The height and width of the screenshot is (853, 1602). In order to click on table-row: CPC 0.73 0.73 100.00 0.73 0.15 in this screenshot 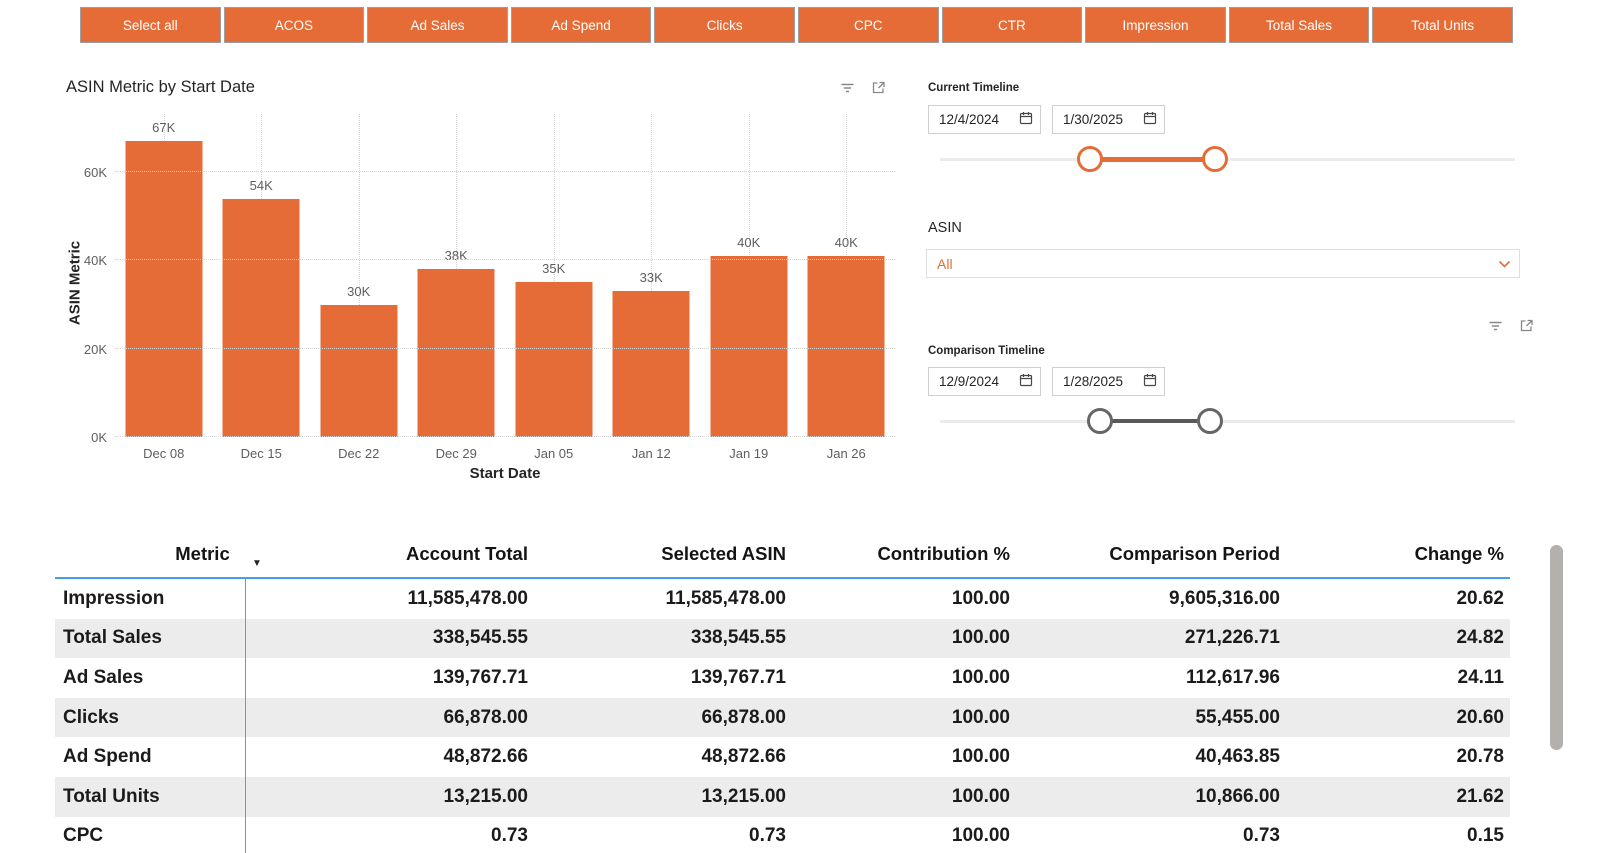, I will do `click(782, 835)`.